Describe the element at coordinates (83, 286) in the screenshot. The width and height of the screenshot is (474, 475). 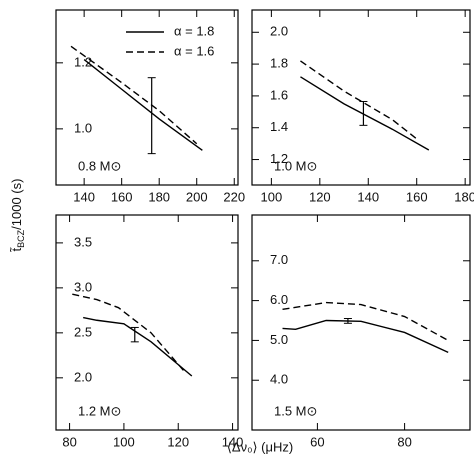
I see `y-tick-label: 3.0` at that location.